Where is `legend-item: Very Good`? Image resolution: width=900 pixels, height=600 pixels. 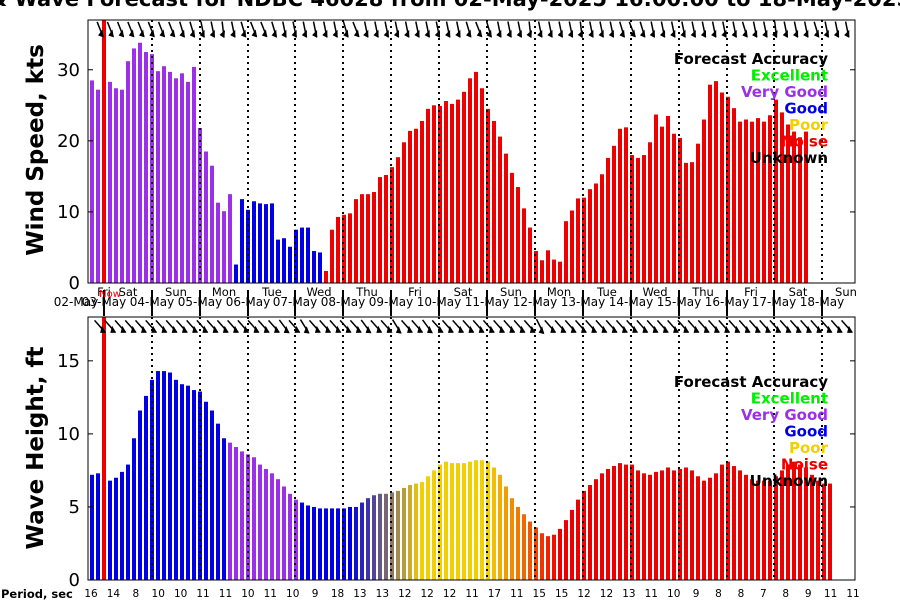
legend-item: Very Good is located at coordinates (784, 92).